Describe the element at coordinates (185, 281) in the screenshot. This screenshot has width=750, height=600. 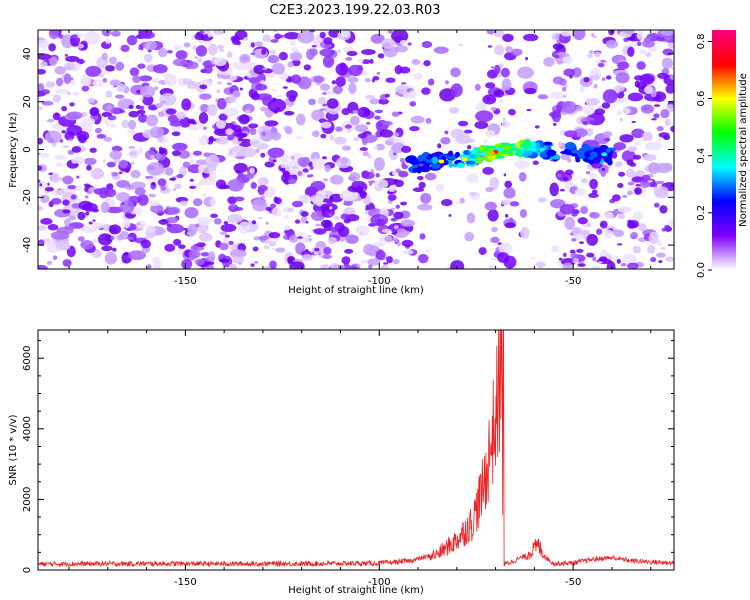
I see `x-tick-label: -150` at that location.